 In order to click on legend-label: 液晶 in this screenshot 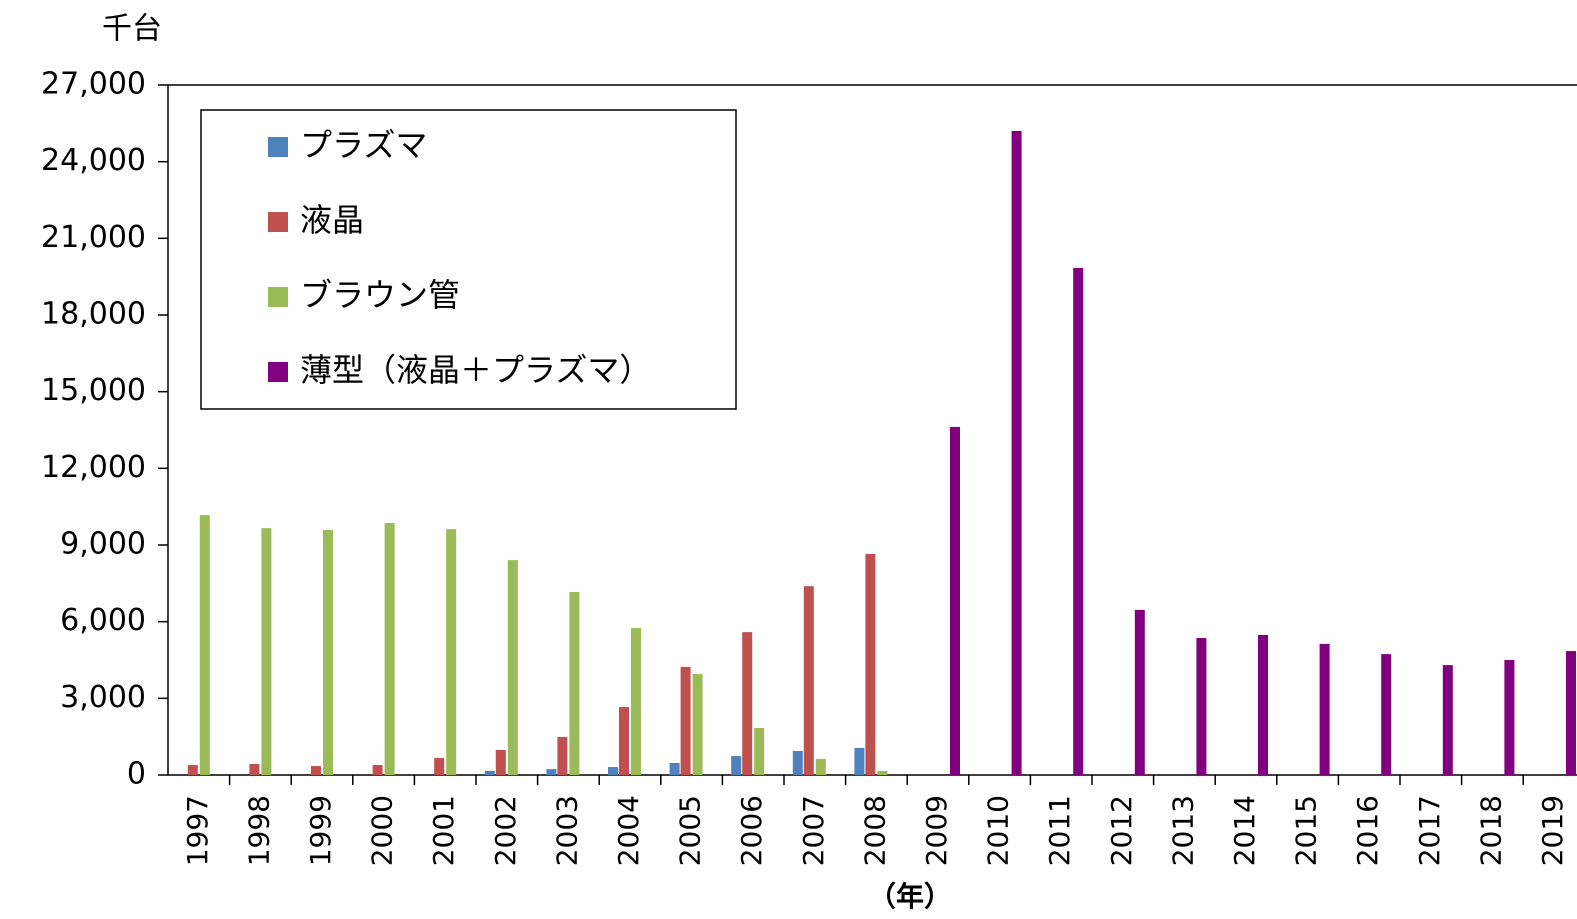, I will do `click(332, 220)`.